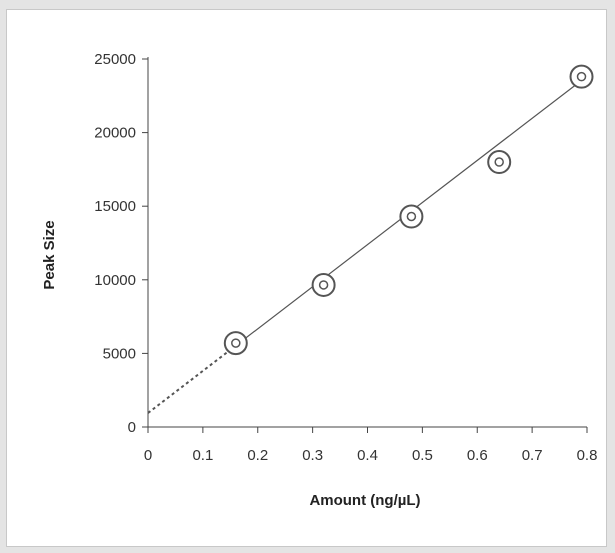 The height and width of the screenshot is (553, 615). I want to click on x-tick-label: 0.4, so click(367, 455).